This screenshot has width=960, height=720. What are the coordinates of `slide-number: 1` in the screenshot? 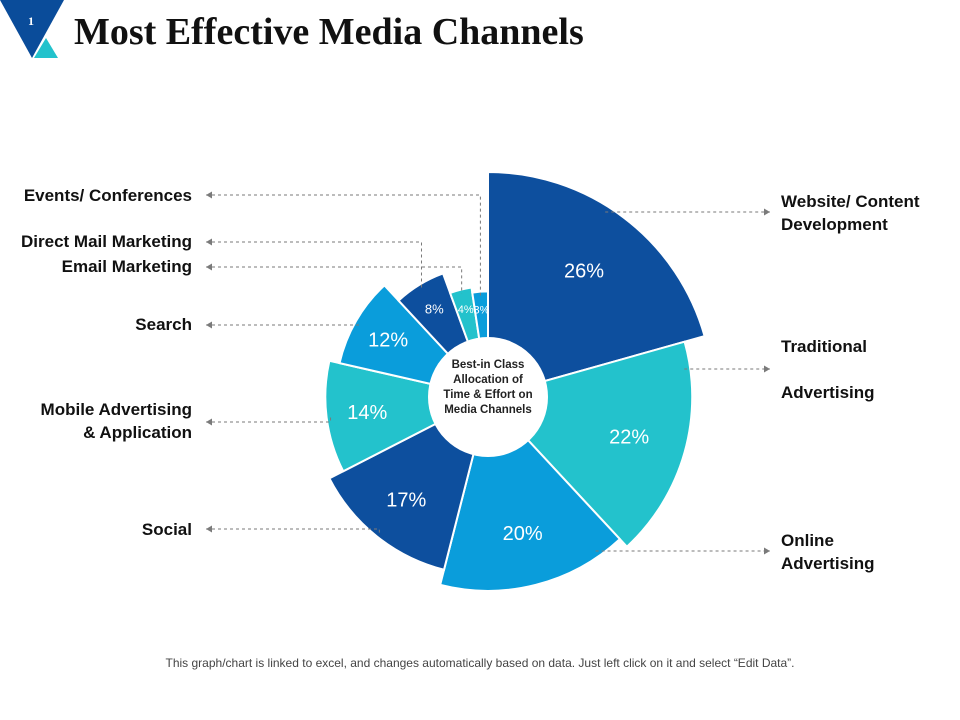 It's located at (31, 21).